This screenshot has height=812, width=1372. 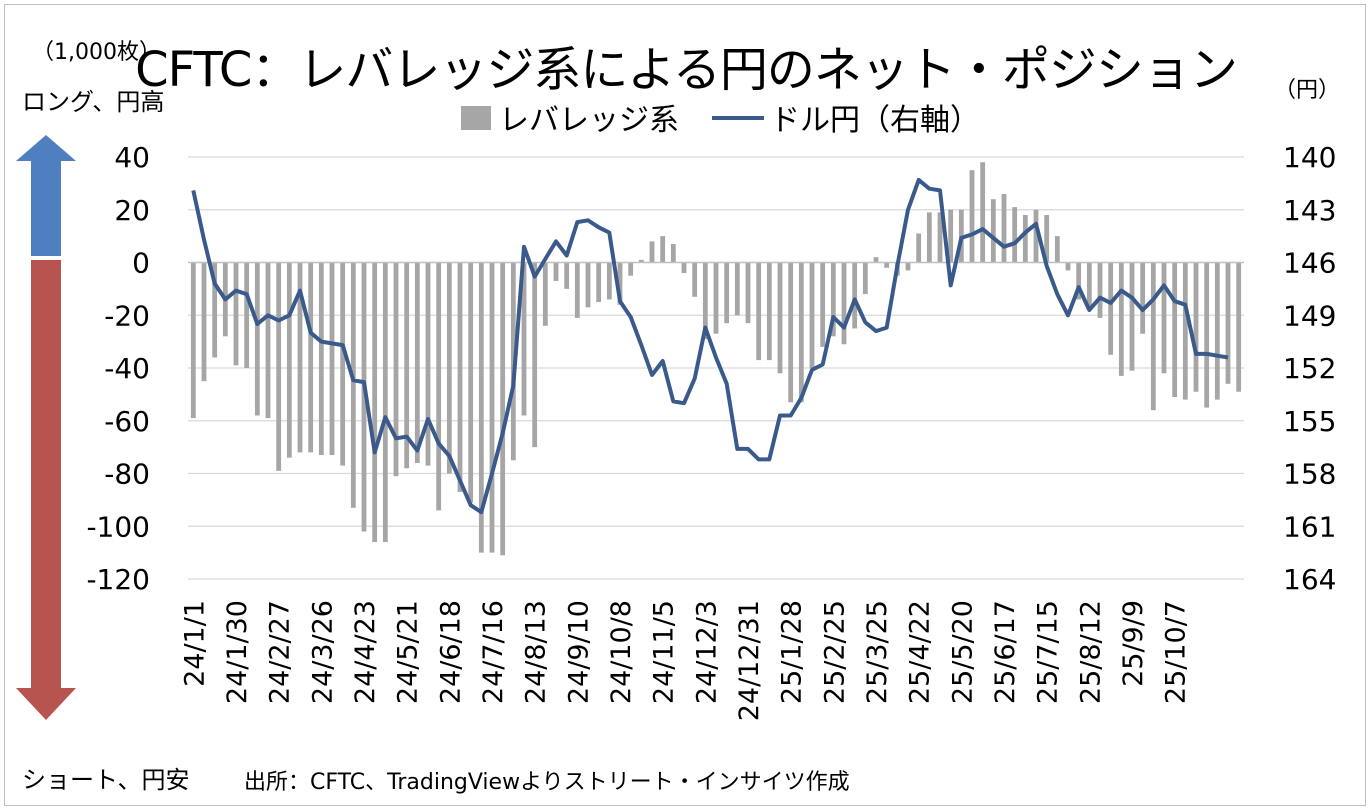 I want to click on x-tick-label: 24/8/13, so click(x=536, y=652).